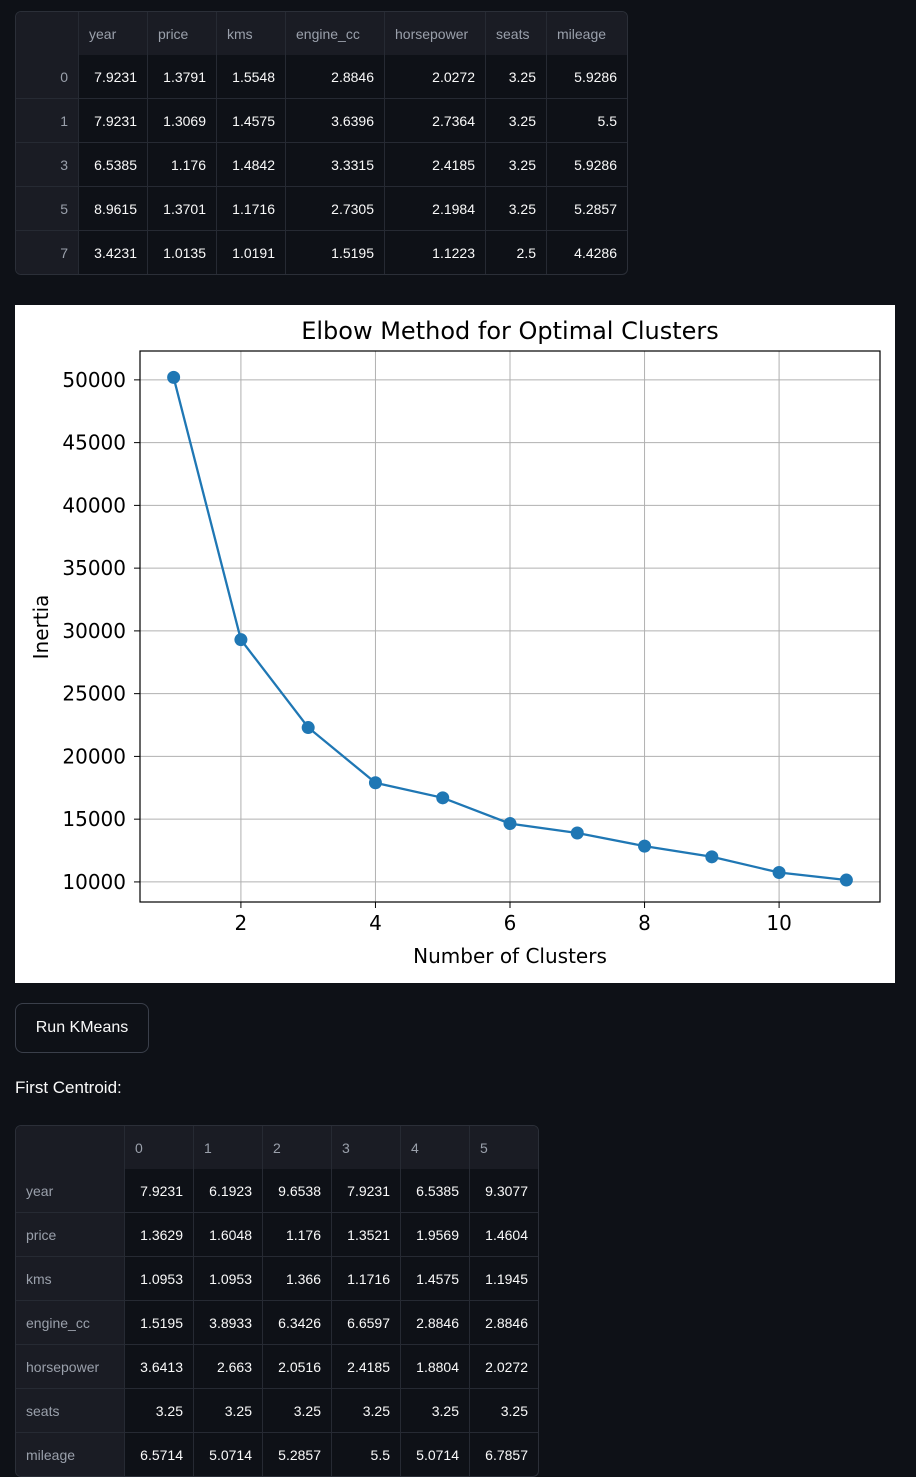 The height and width of the screenshot is (1477, 916). What do you see at coordinates (182, 33) in the screenshot?
I see `column-header: price` at bounding box center [182, 33].